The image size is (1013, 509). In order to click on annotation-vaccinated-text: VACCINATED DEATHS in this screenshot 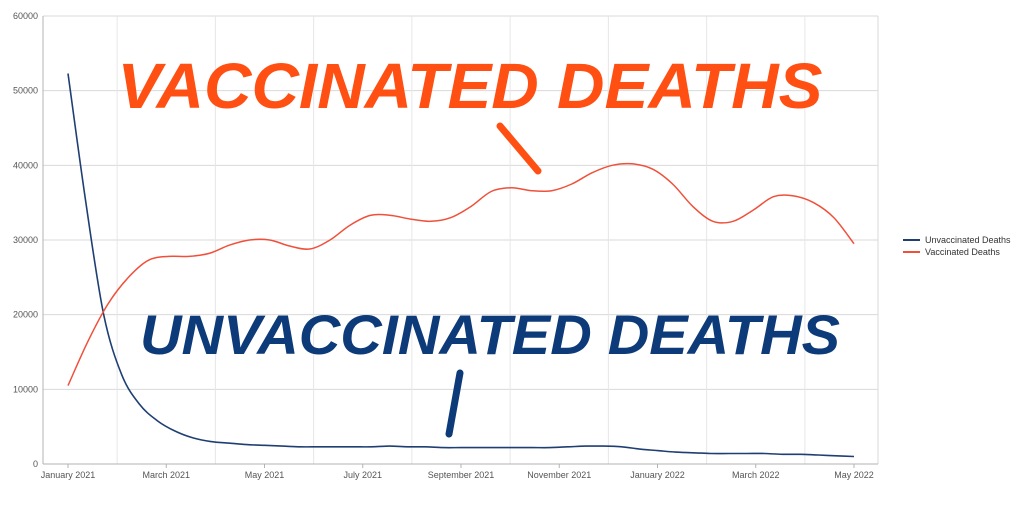, I will do `click(470, 86)`.